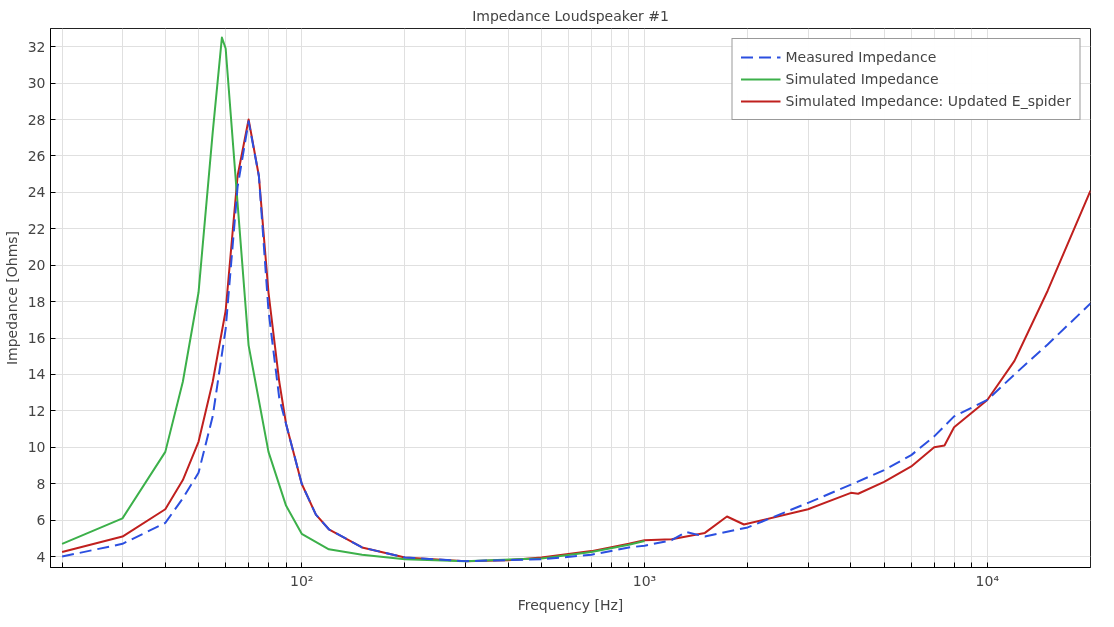  Describe the element at coordinates (570, 15) in the screenshot. I see `chart-title: Impedance Loudspeaker #1` at that location.